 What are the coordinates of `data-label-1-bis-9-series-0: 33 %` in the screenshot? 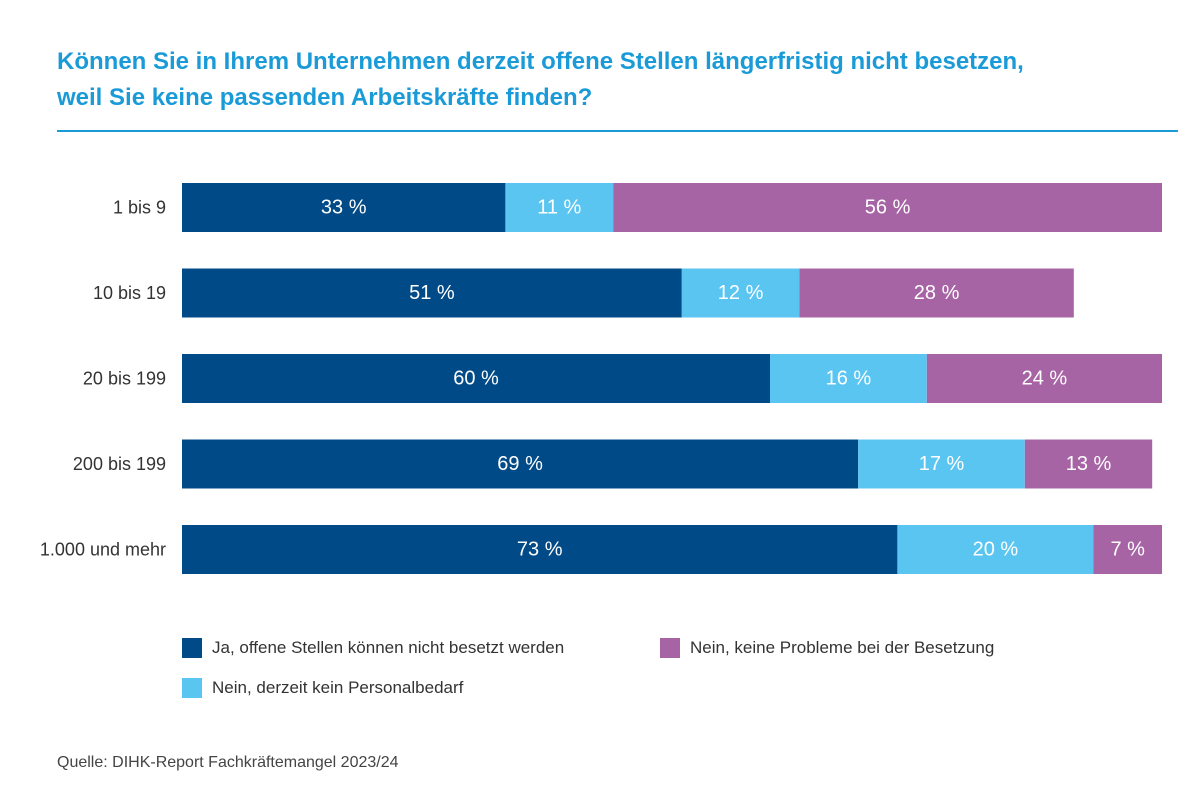 It's located at (344, 208).